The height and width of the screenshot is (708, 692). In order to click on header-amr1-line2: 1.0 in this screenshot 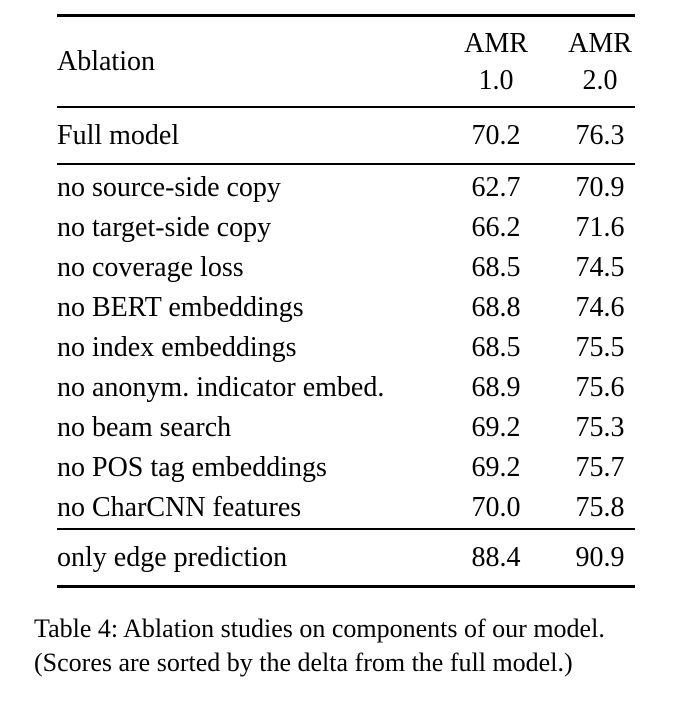, I will do `click(496, 80)`.